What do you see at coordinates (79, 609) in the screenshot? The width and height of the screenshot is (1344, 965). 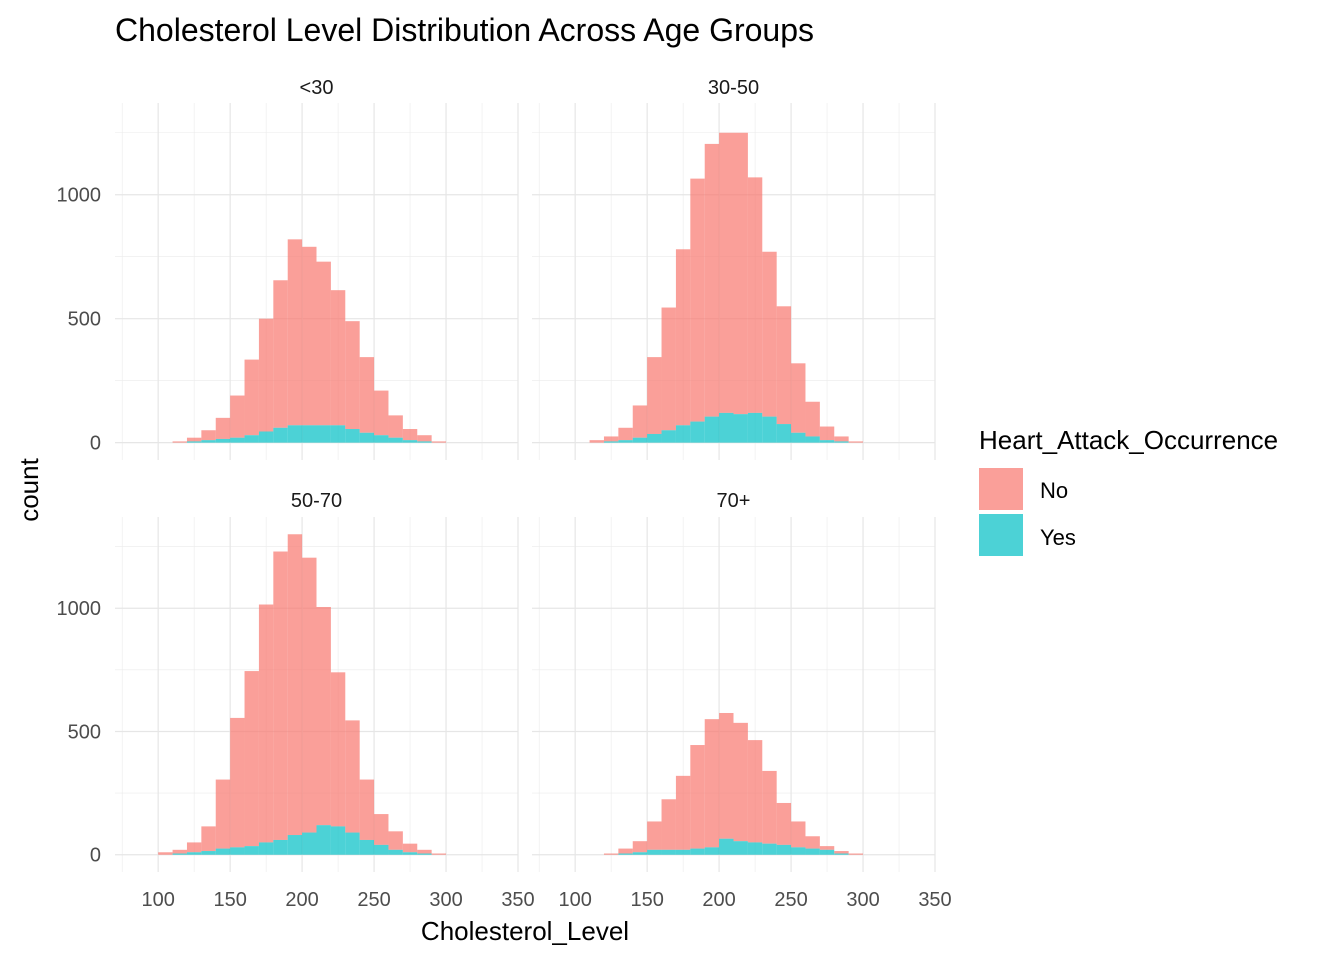 I see `y-tick-label: 1000` at bounding box center [79, 609].